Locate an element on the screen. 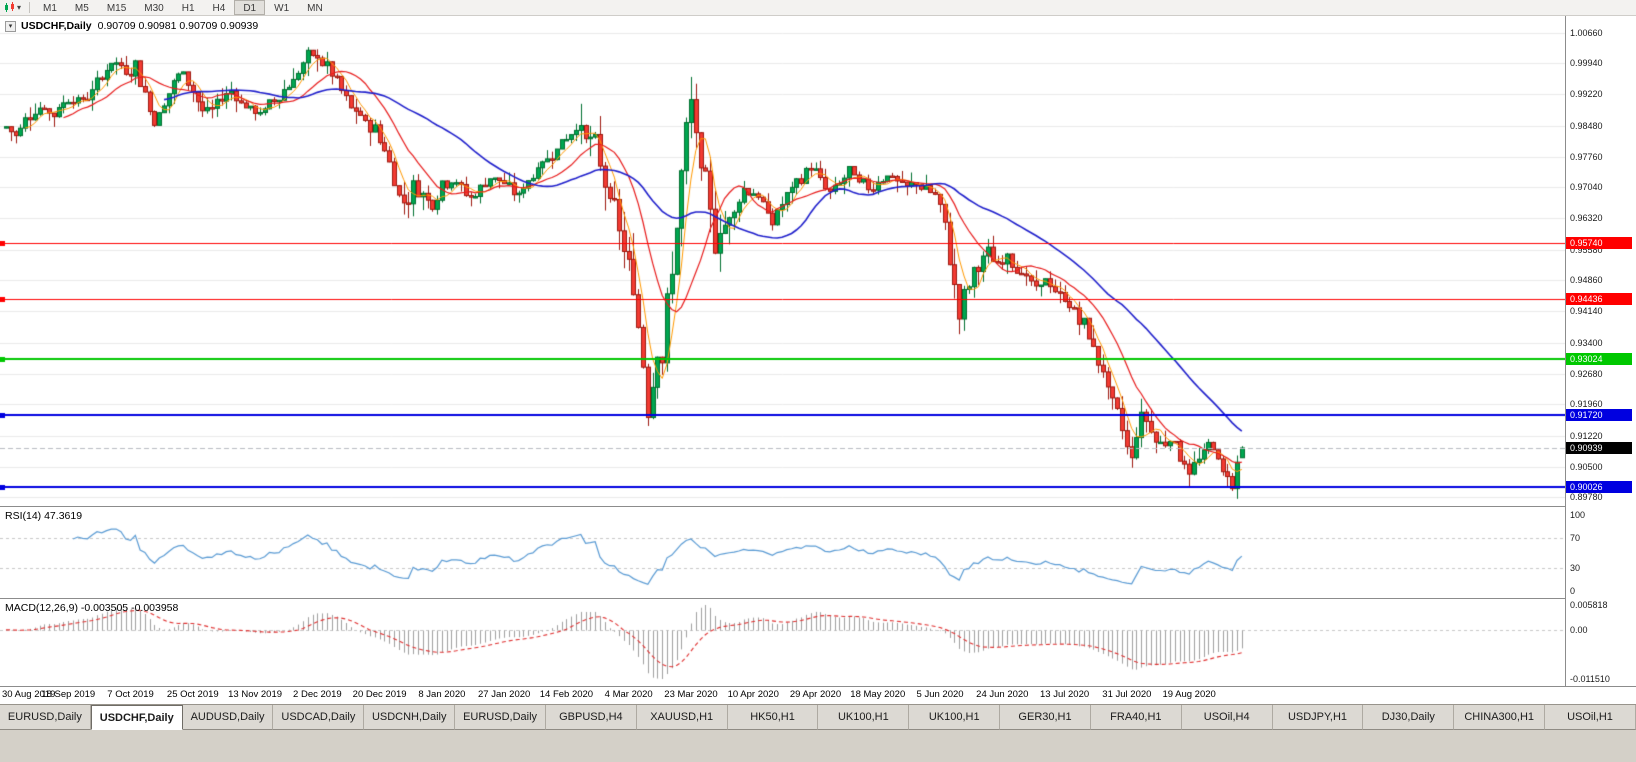 The image size is (1636, 762). dropdown-arrow-icon: ▾ is located at coordinates (19, 7).